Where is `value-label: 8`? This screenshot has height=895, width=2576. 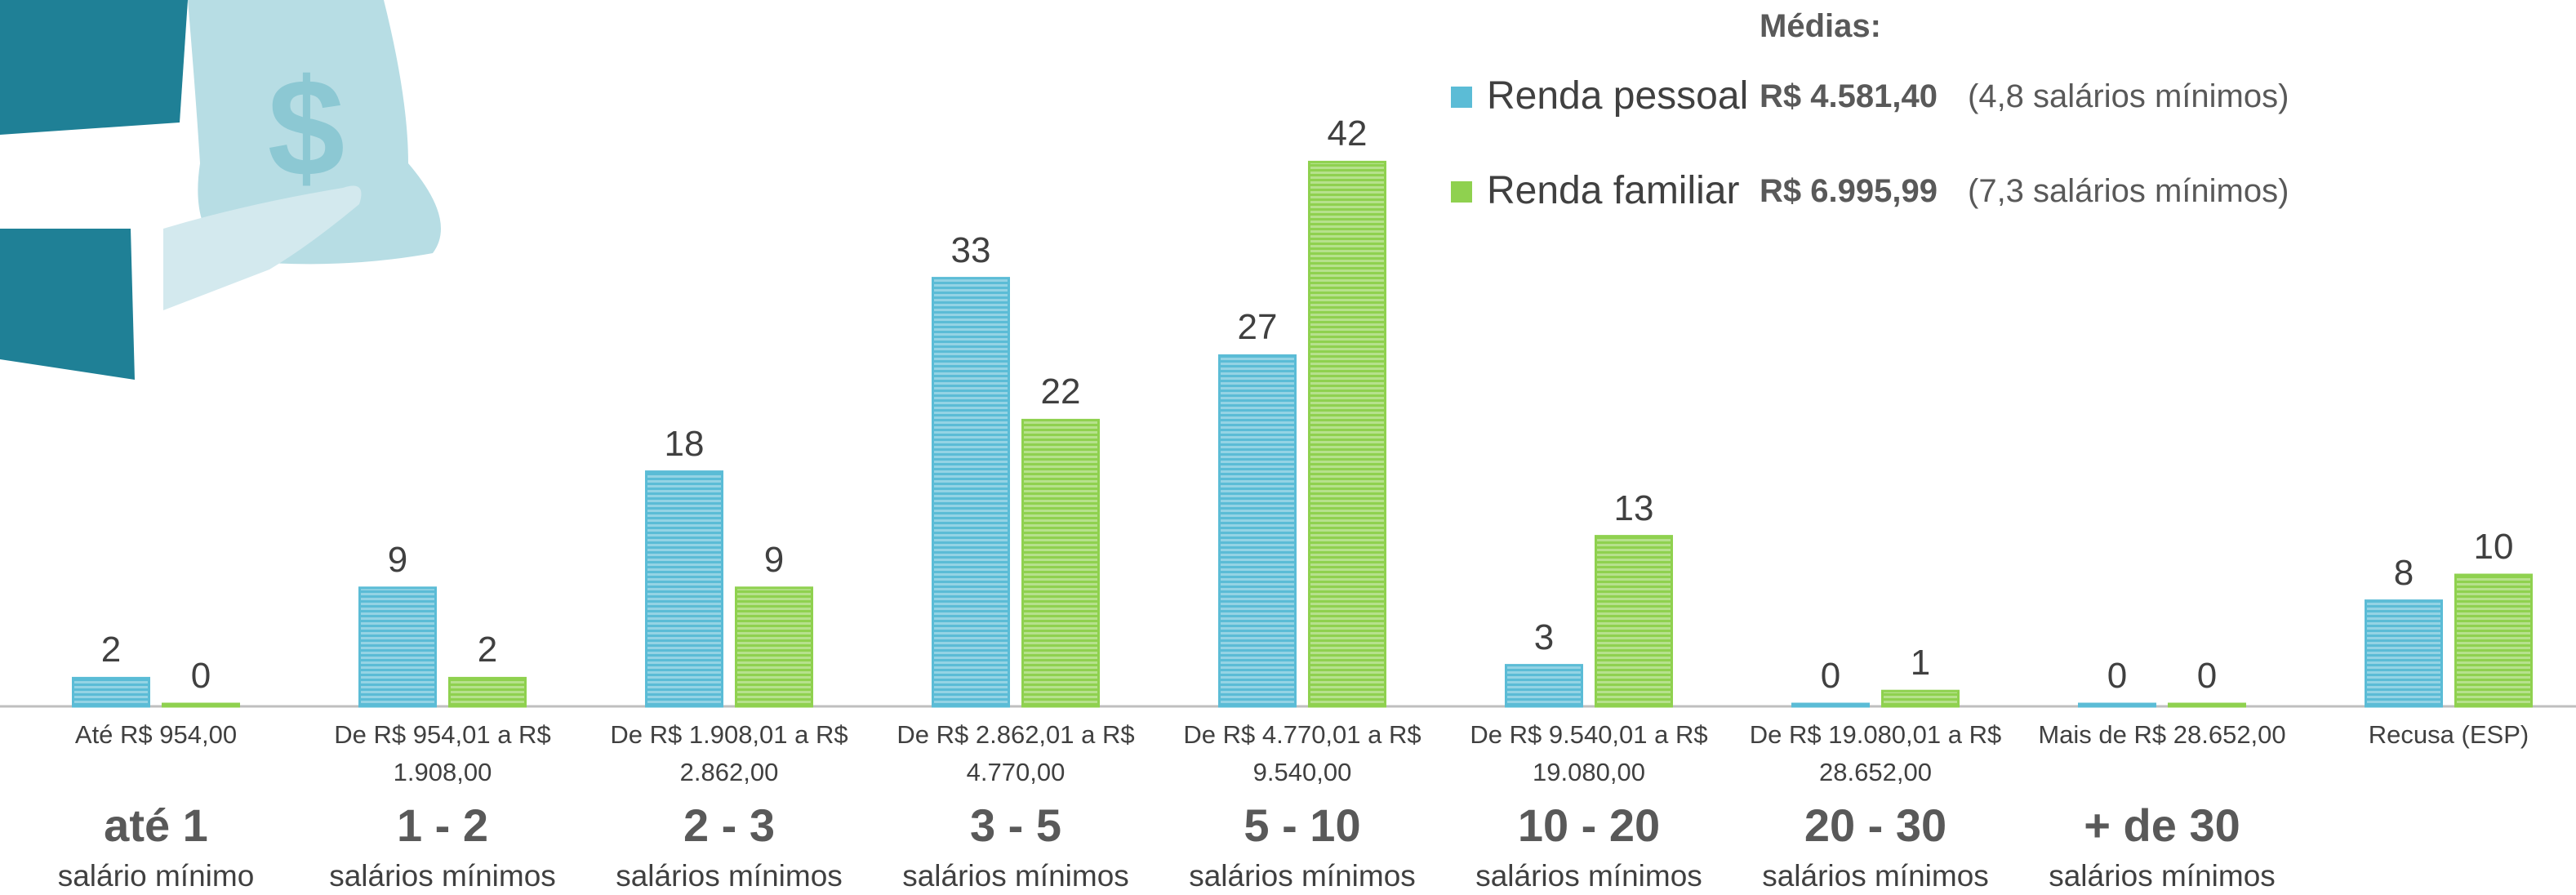
value-label: 8 is located at coordinates (2403, 572).